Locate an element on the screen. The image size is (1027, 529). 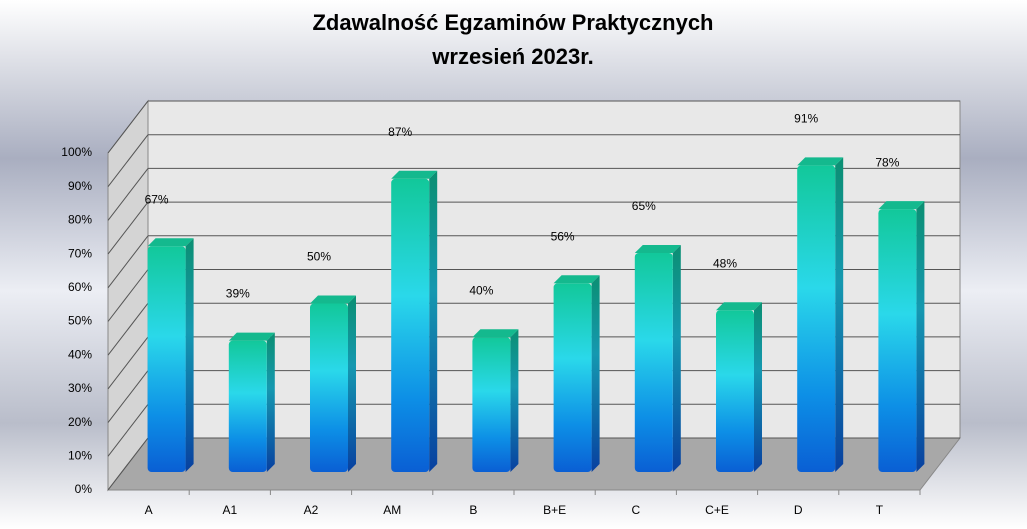
value-label: 67% is located at coordinates (157, 199).